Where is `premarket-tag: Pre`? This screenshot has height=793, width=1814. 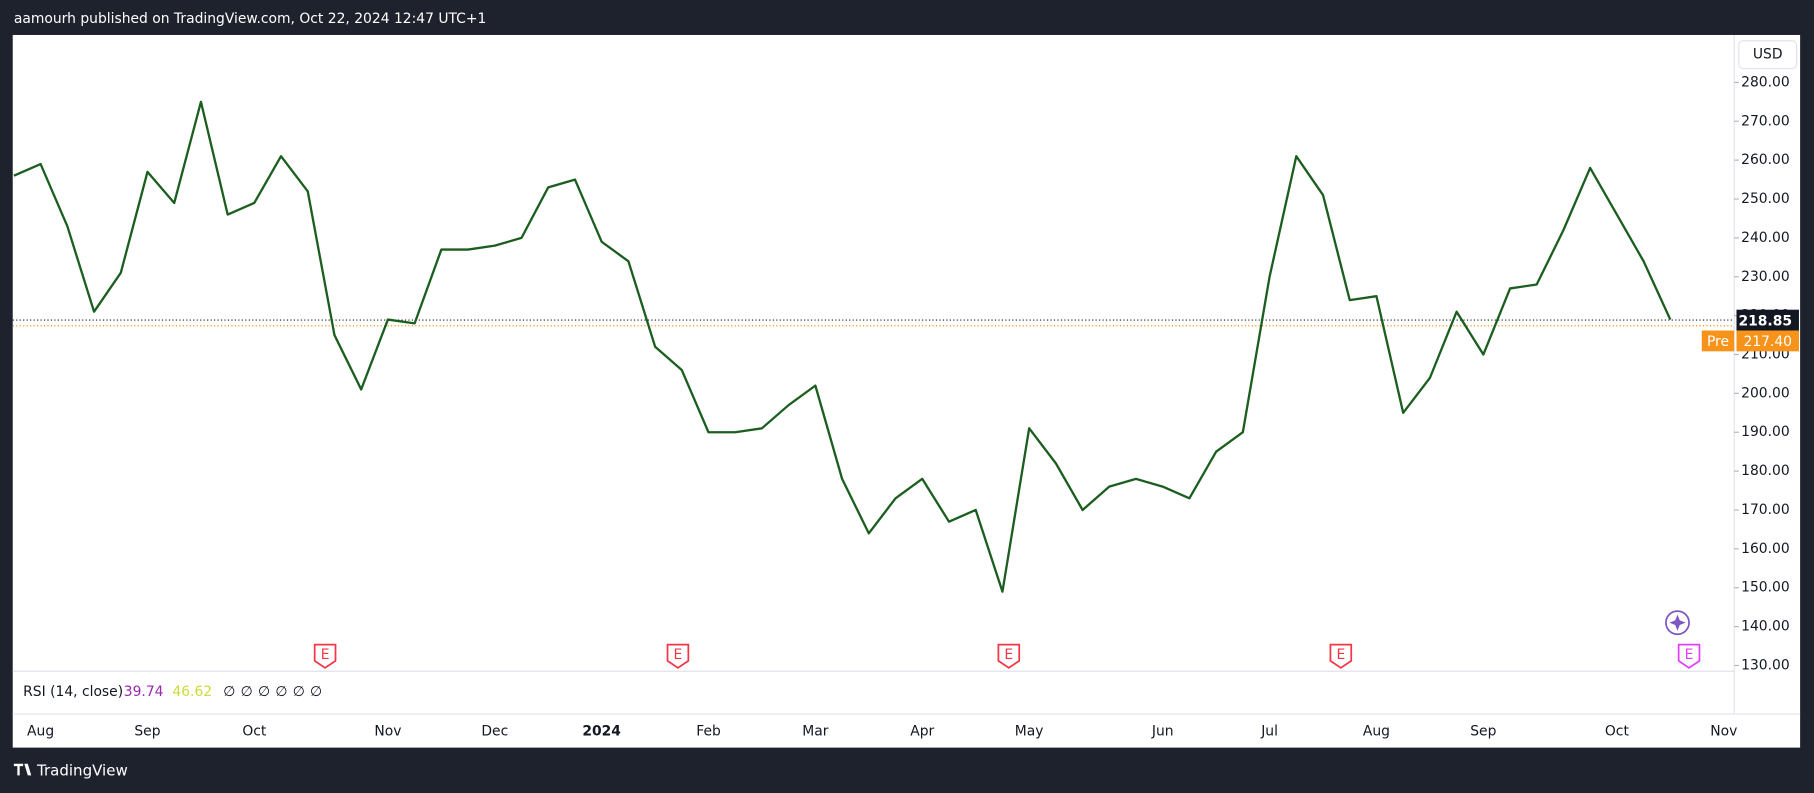 premarket-tag: Pre is located at coordinates (1718, 342).